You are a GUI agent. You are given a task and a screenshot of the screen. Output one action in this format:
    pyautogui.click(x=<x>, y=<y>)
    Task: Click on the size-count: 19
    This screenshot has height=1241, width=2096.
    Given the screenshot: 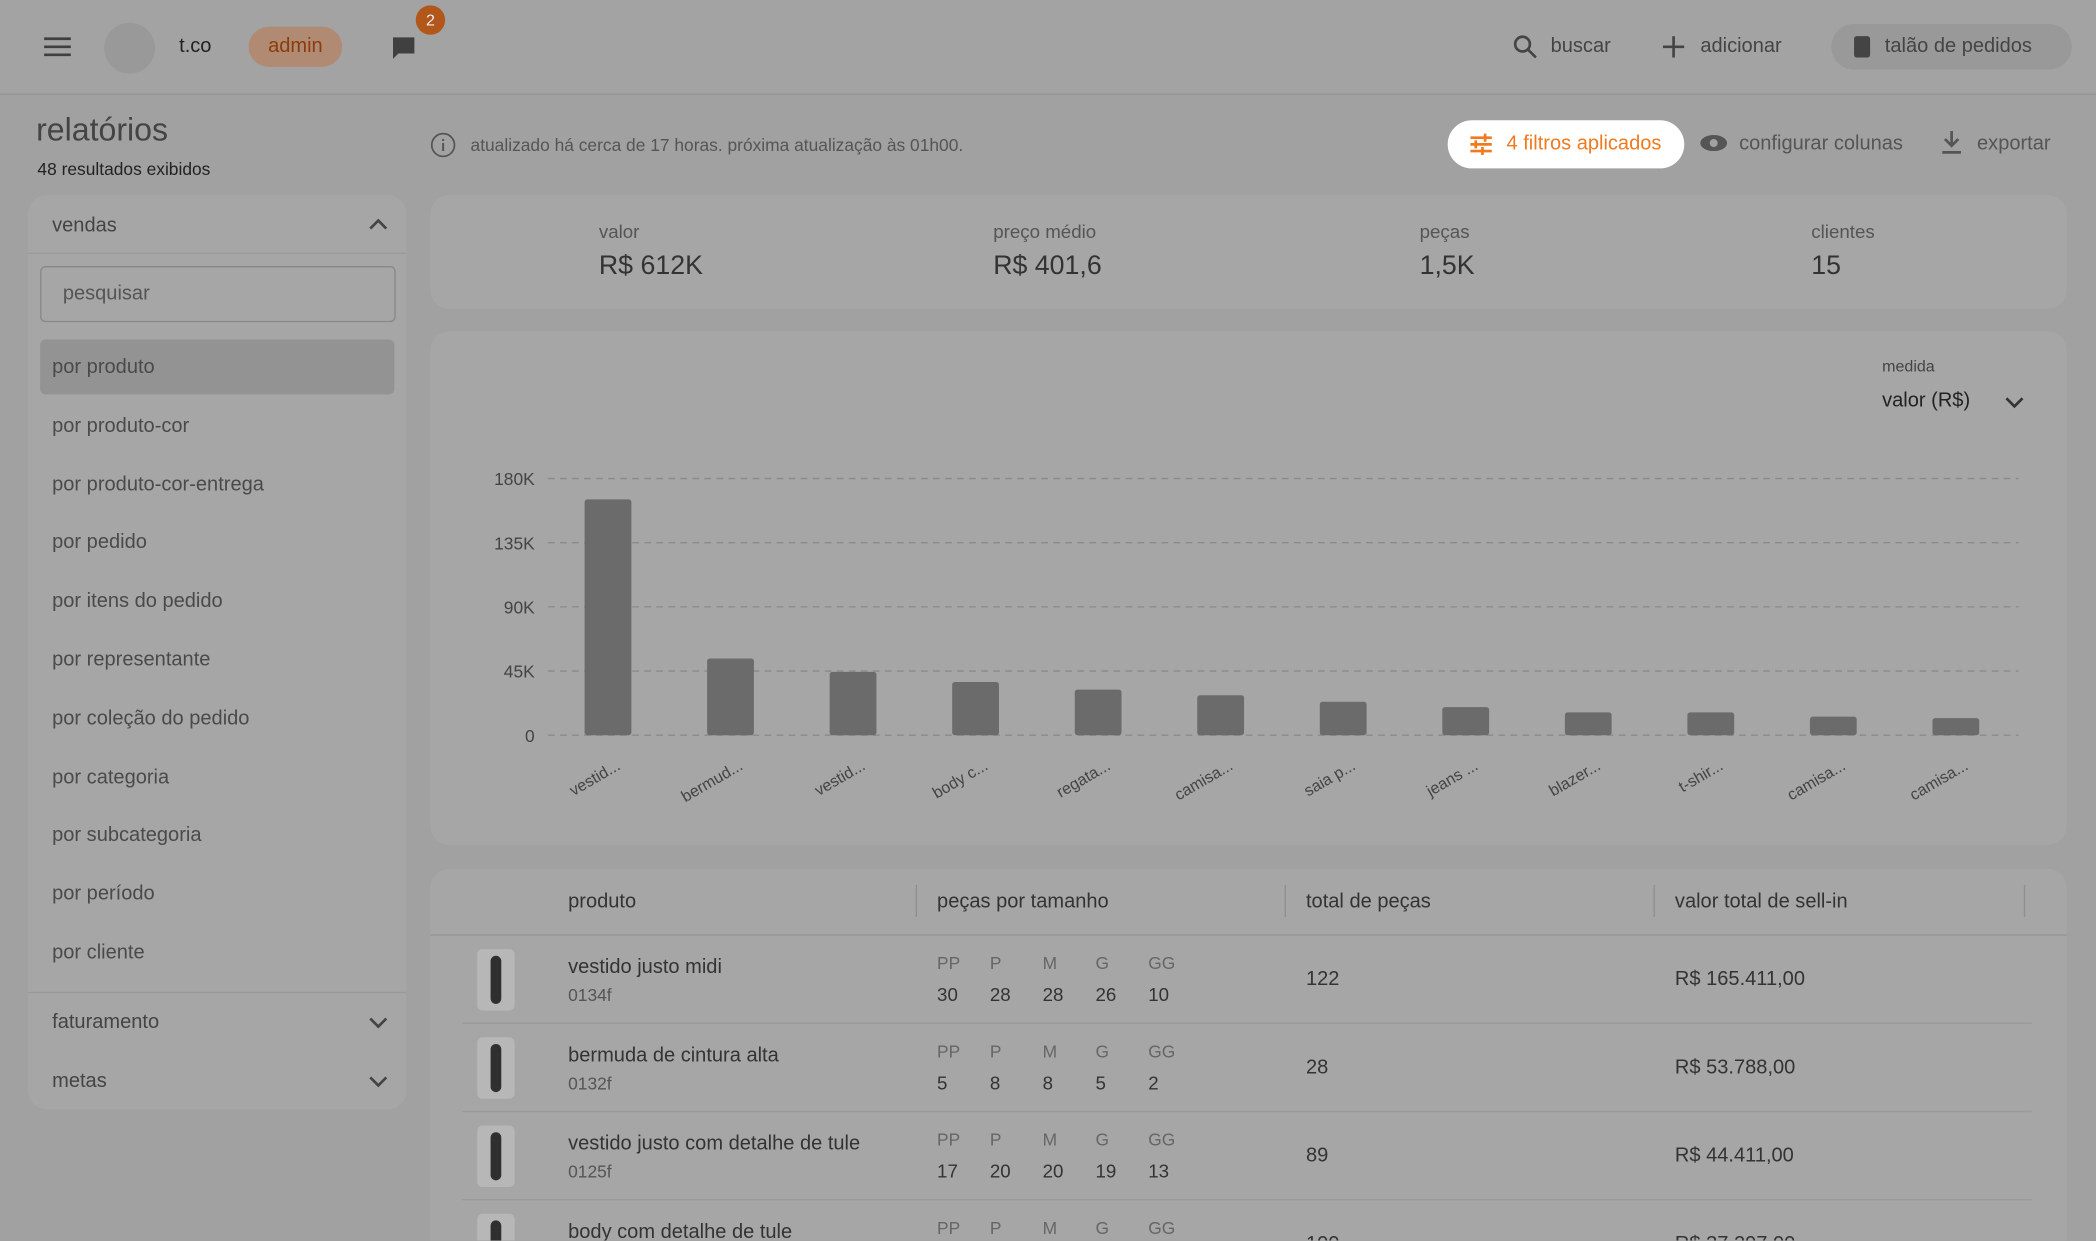 What is the action you would take?
    pyautogui.click(x=1106, y=1171)
    